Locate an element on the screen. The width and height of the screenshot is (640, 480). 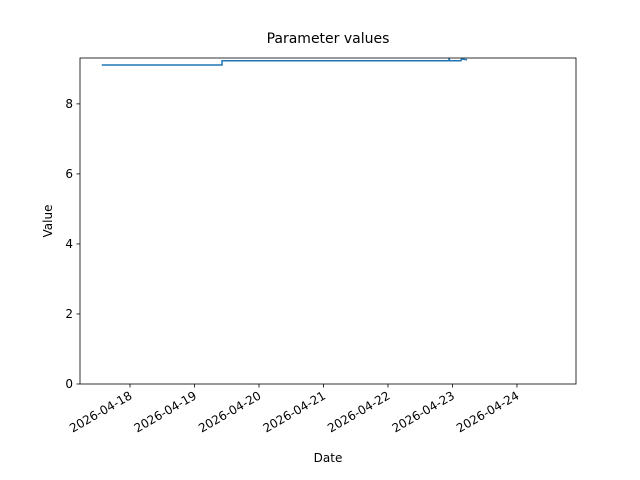
x-tick-label: 2026-04-19 is located at coordinates (165, 411).